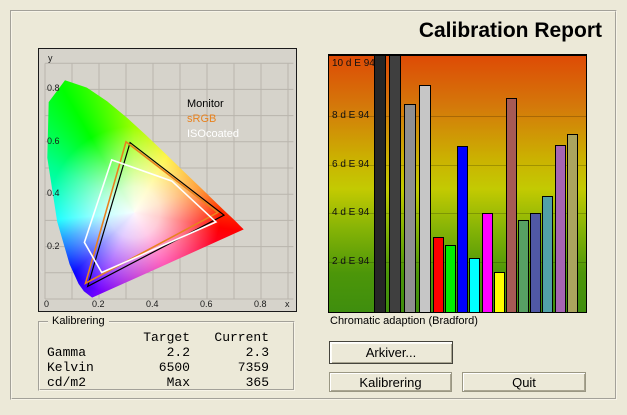  I want to click on bar-cyan, so click(474, 284).